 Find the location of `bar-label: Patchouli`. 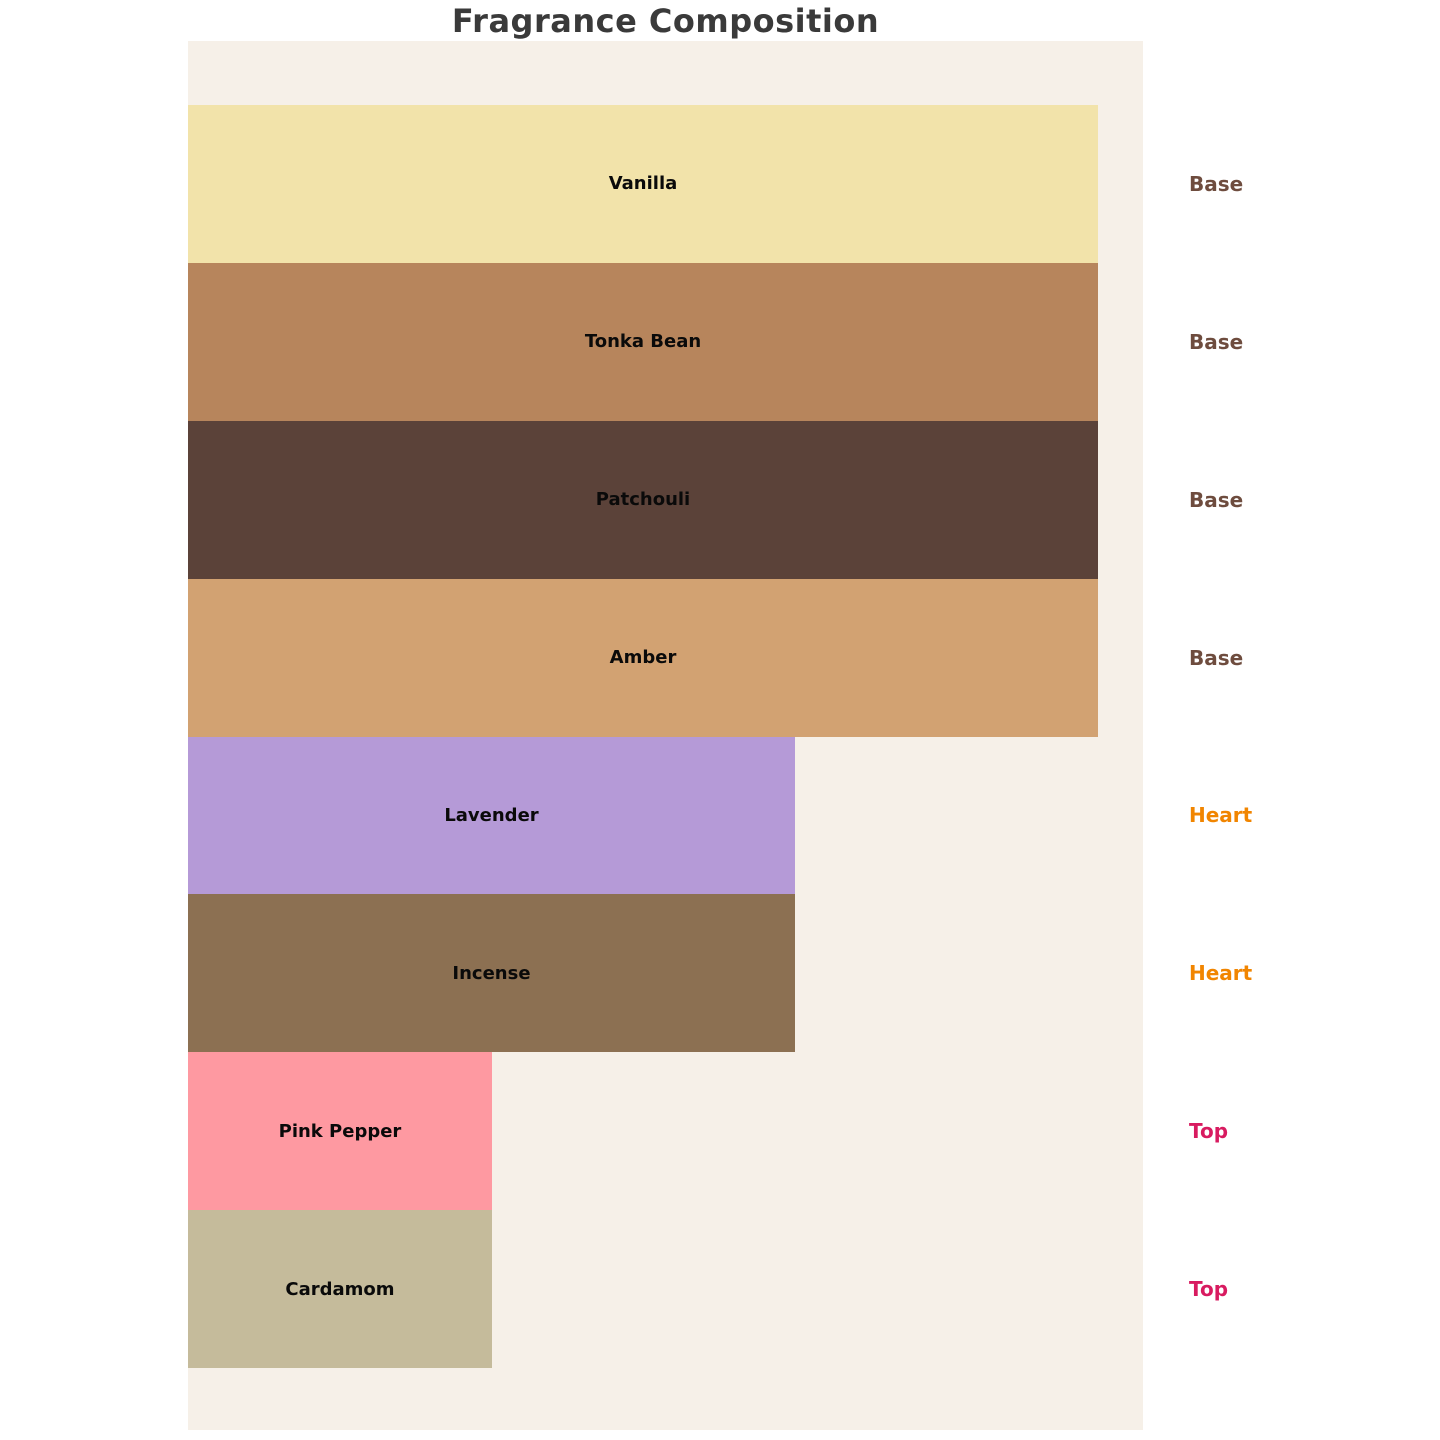

bar-label: Patchouli is located at coordinates (643, 500).